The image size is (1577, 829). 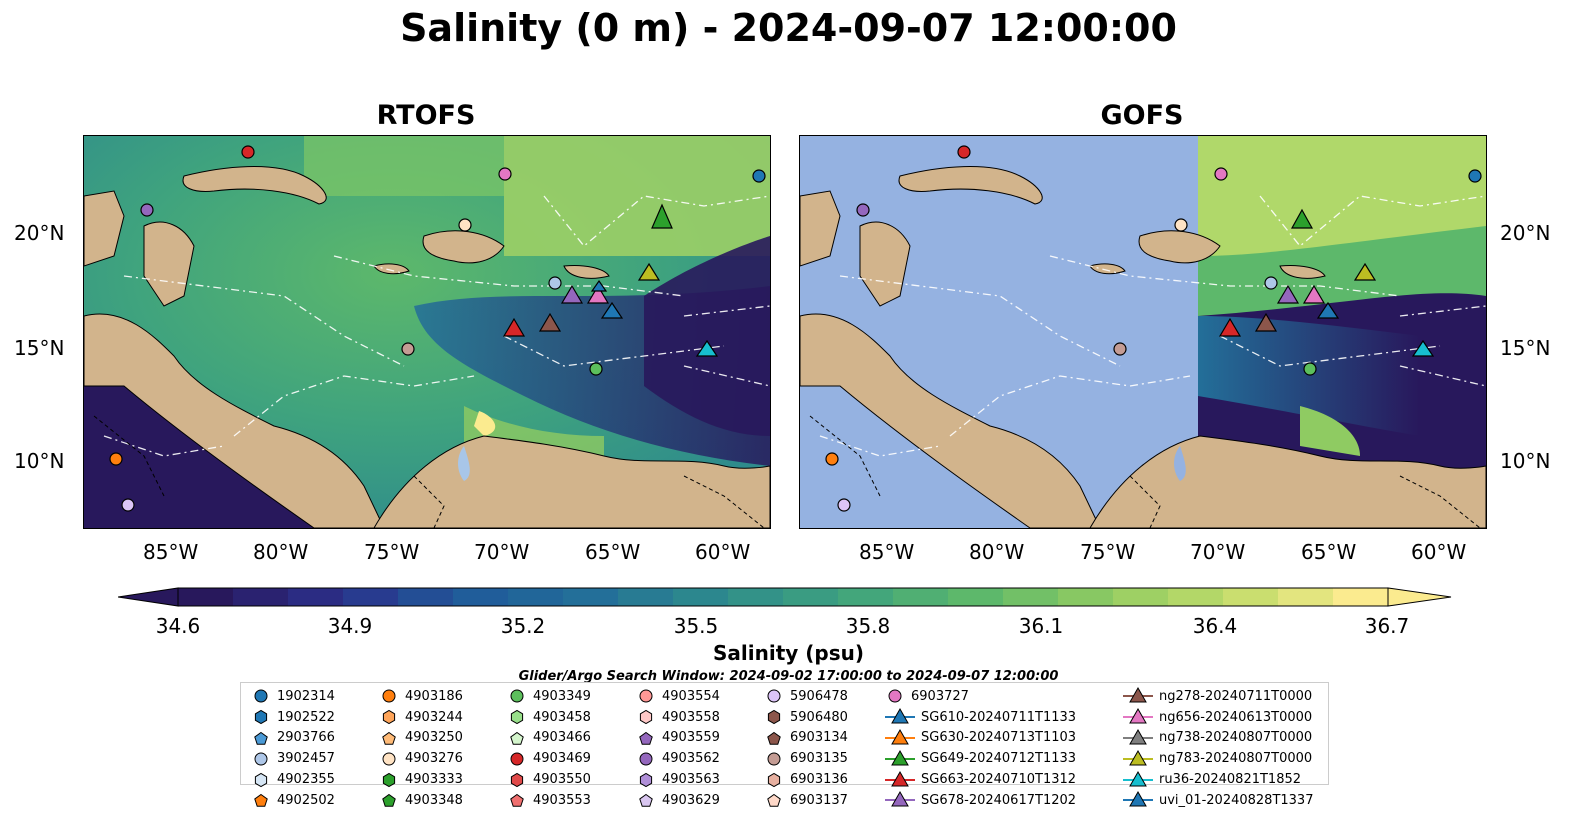 I want to click on legend-label: 6903136, so click(x=819, y=780).